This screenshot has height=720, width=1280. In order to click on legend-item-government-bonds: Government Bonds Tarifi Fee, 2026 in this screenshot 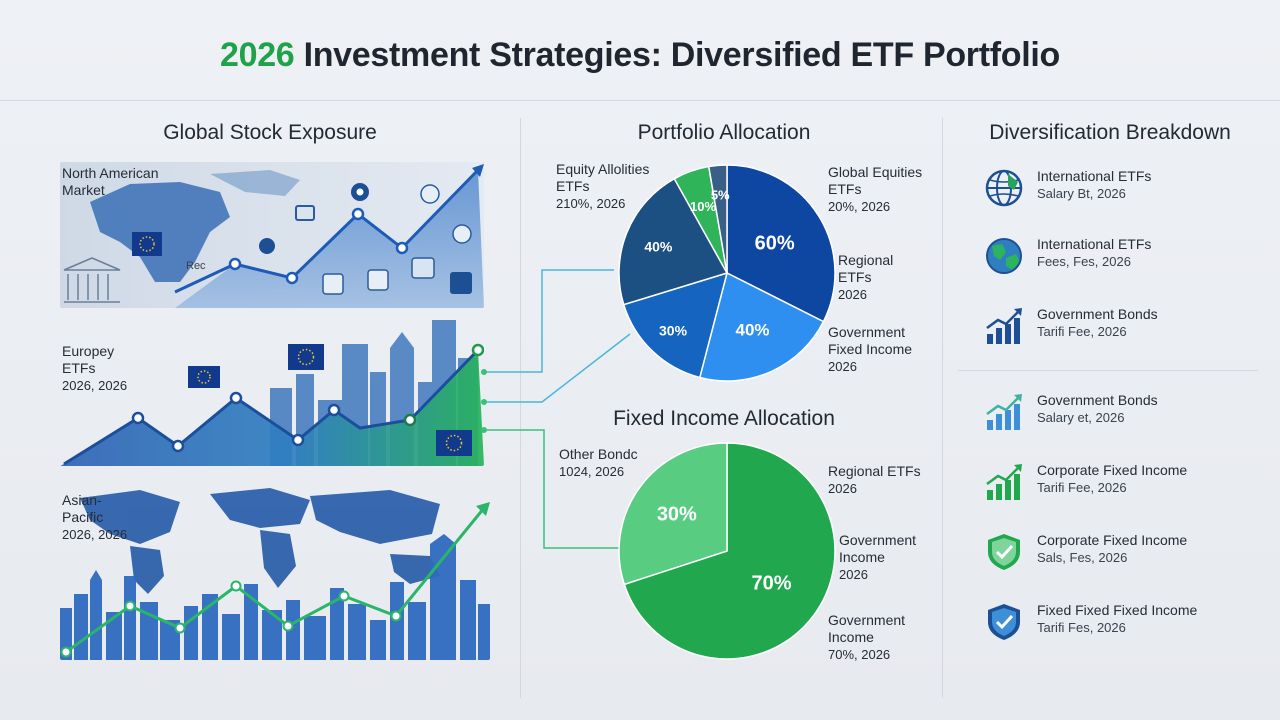, I will do `click(1124, 325)`.